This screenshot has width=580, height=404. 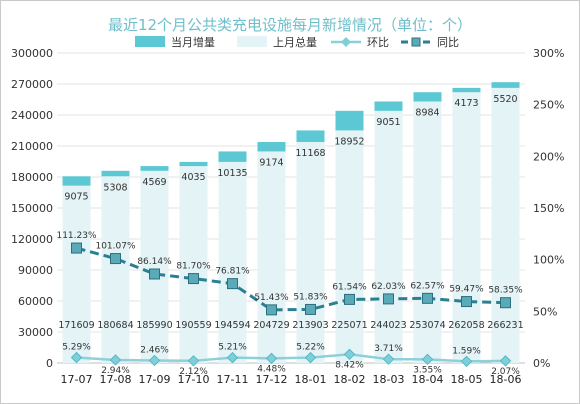 I want to click on mom-line-path, so click(x=291, y=358).